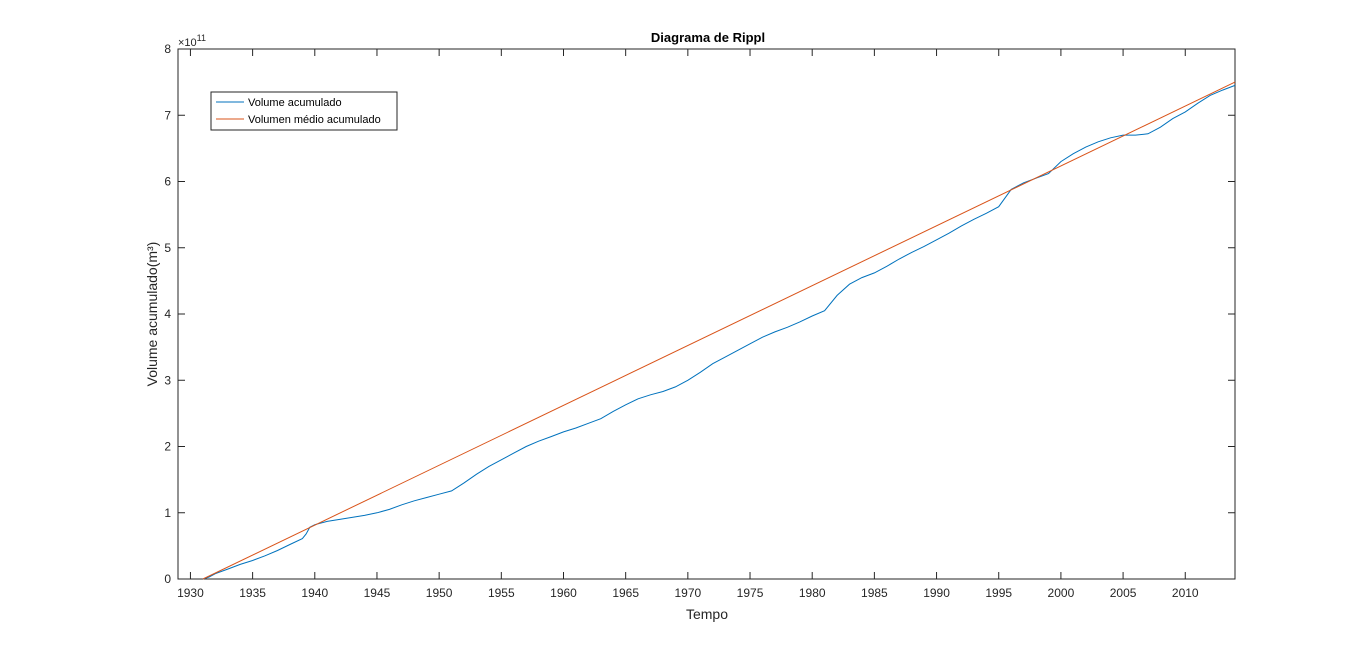  Describe the element at coordinates (167, 314) in the screenshot. I see `y-tick-label: 4` at that location.